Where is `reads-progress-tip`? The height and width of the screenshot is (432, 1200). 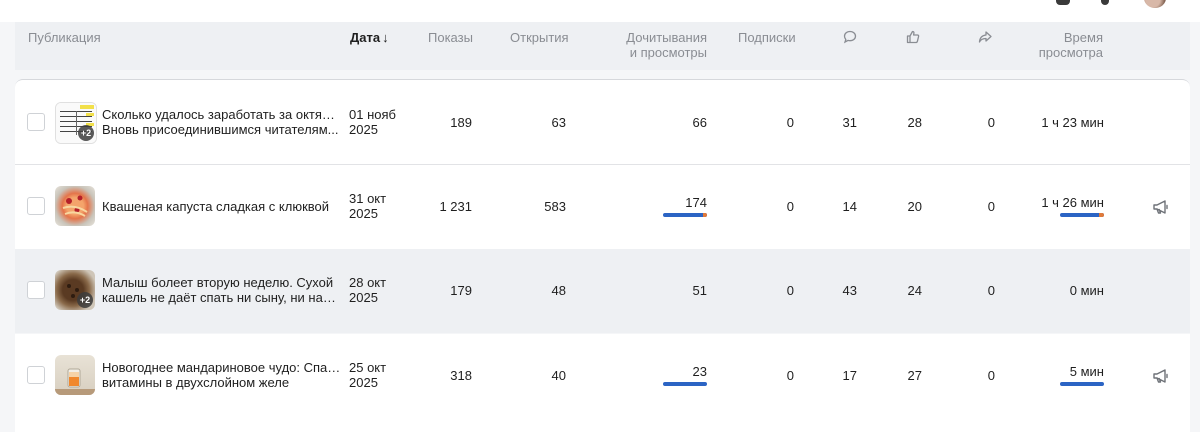
reads-progress-tip is located at coordinates (705, 215).